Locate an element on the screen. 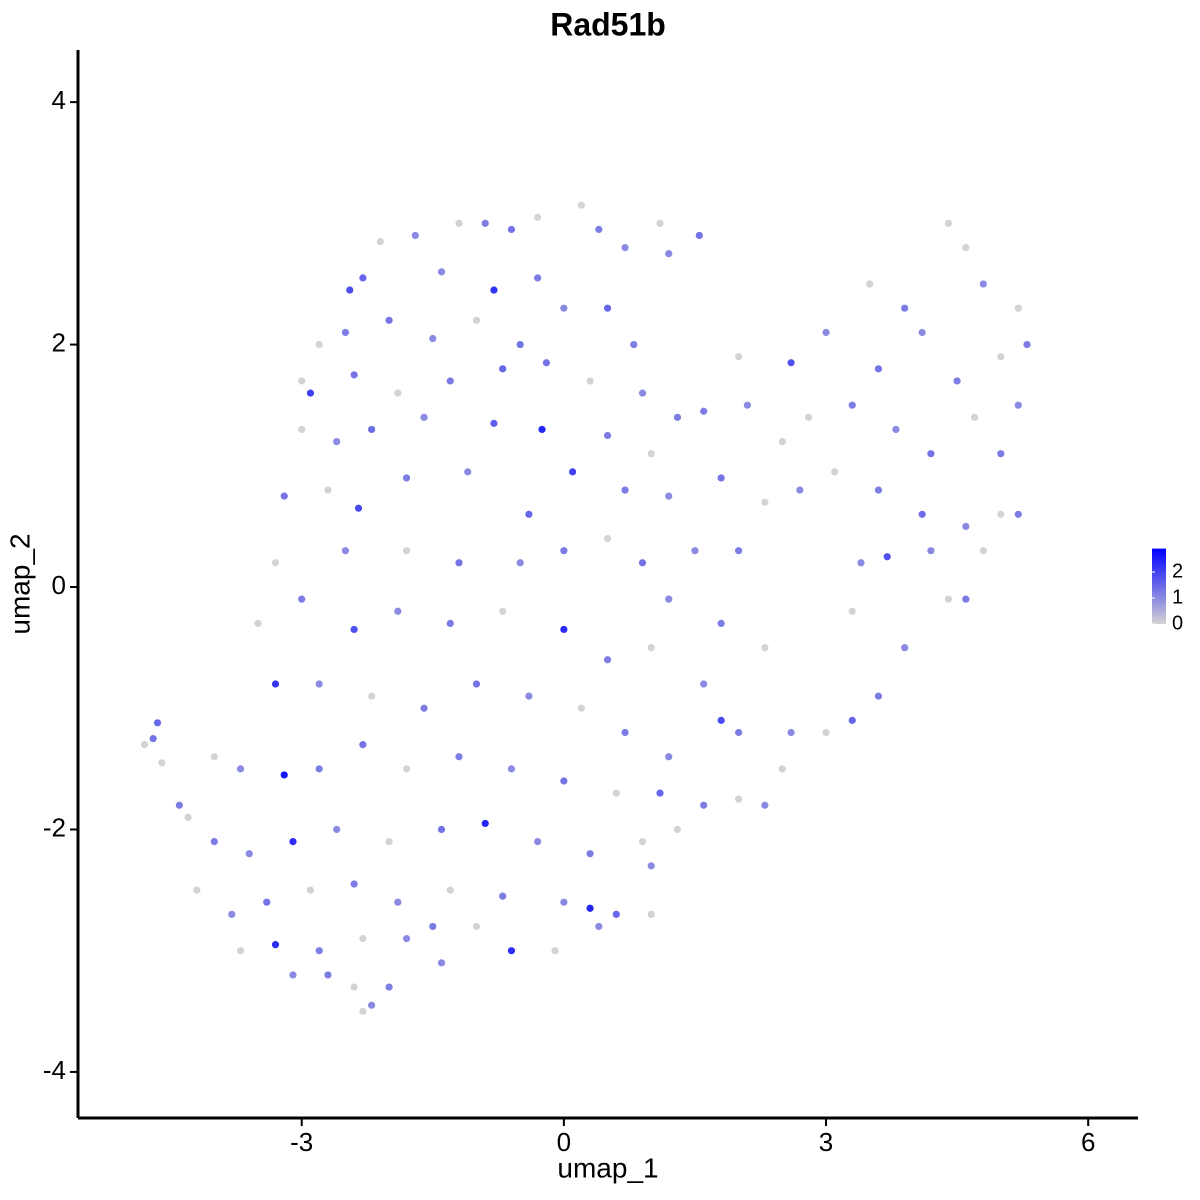 The height and width of the screenshot is (1200, 1200). y-tick-label: 2 is located at coordinates (59, 342).